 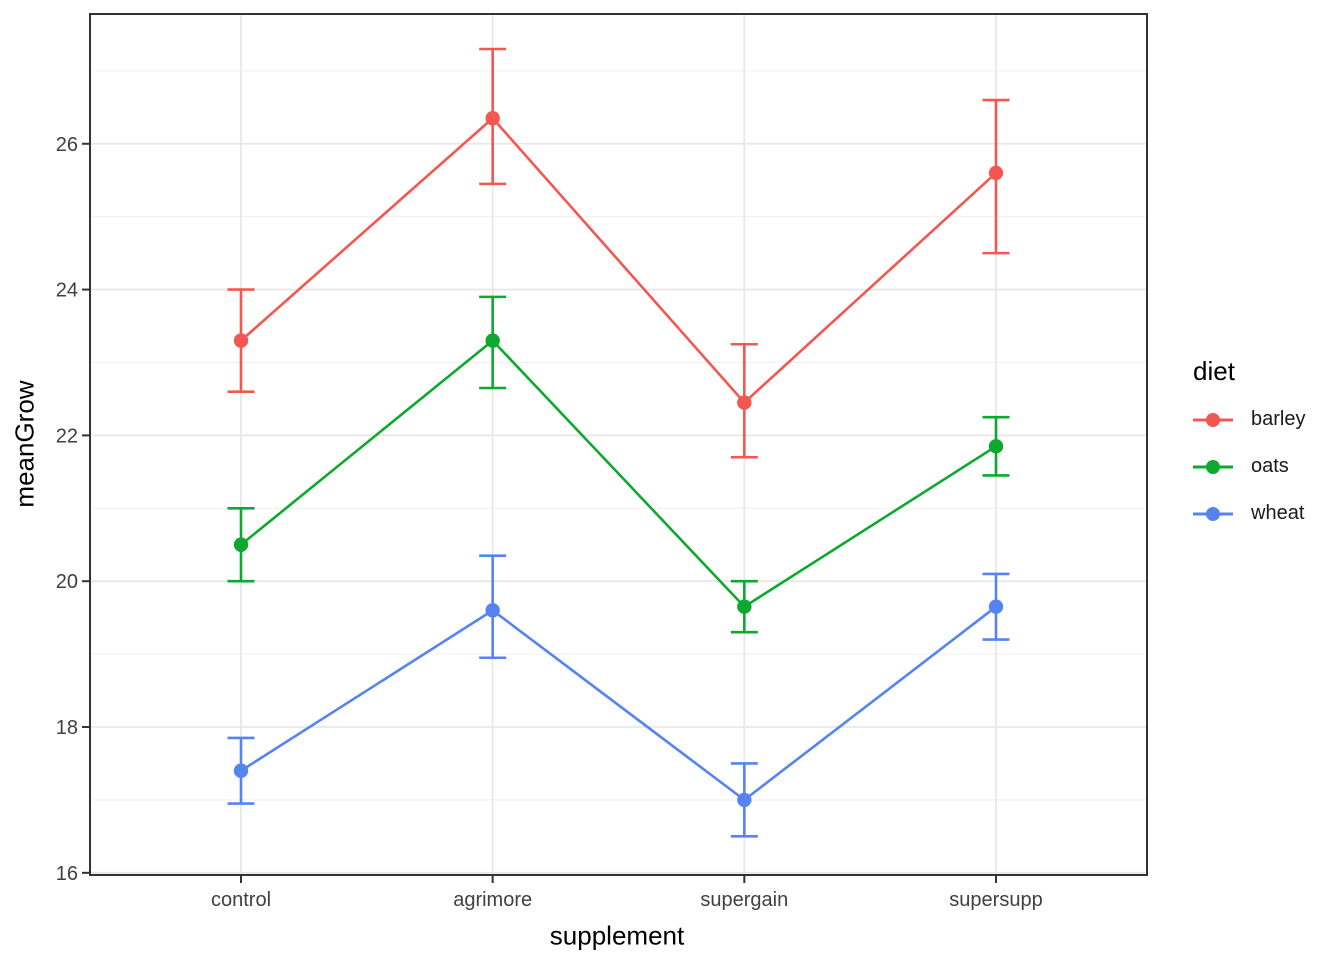 What do you see at coordinates (1278, 513) in the screenshot?
I see `legend-label-wheat: wheat` at bounding box center [1278, 513].